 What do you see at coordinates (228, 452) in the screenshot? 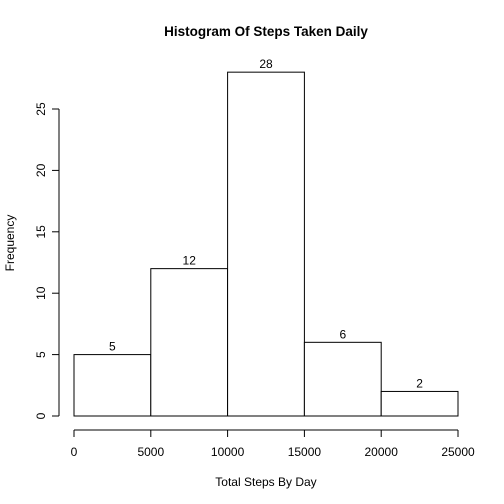
I see `x-tick-label: 10000` at bounding box center [228, 452].